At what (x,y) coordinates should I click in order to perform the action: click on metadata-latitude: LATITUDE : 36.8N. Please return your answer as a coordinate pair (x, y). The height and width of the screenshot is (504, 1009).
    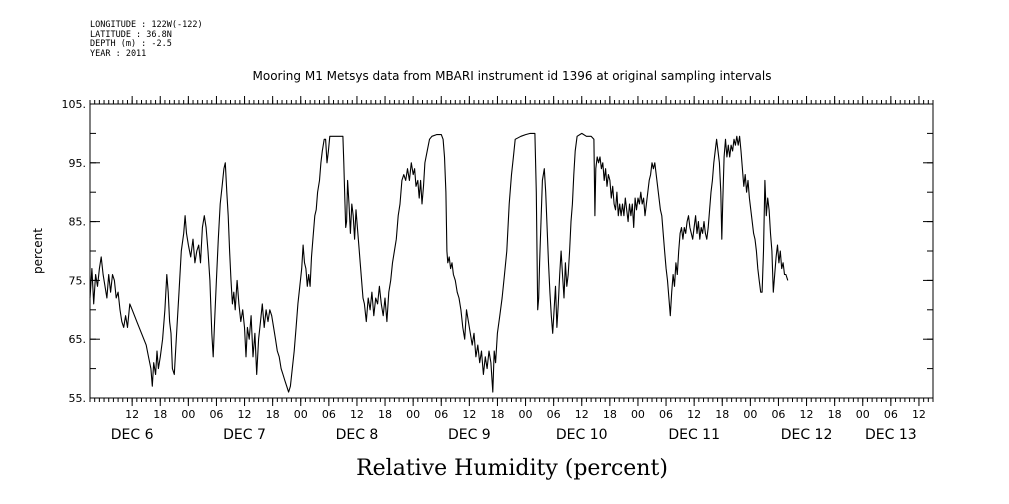
    Looking at the image, I should click on (131, 34).